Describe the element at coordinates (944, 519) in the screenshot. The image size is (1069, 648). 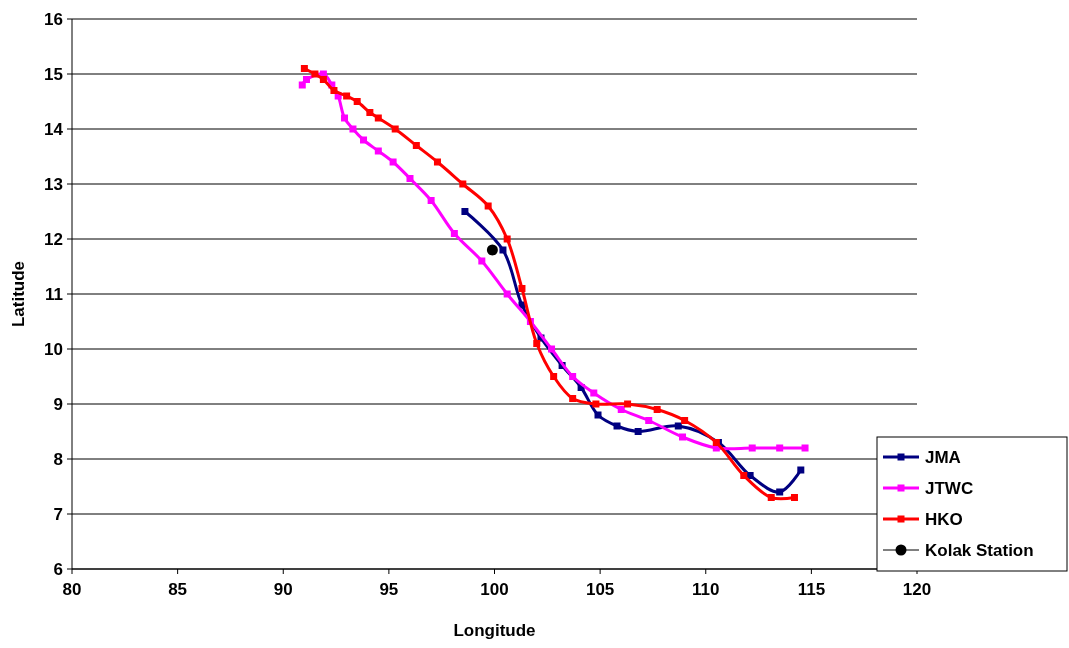
I see `legend-label: HKO` at that location.